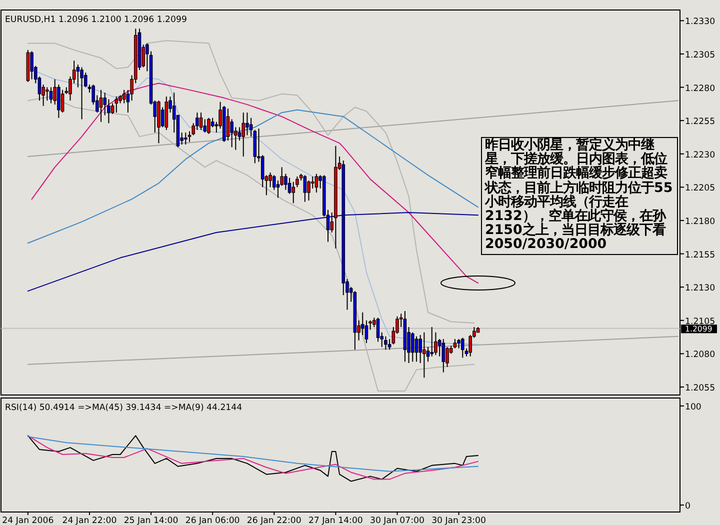 This screenshot has width=720, height=525. I want to click on y-tick-label: 100, so click(693, 407).